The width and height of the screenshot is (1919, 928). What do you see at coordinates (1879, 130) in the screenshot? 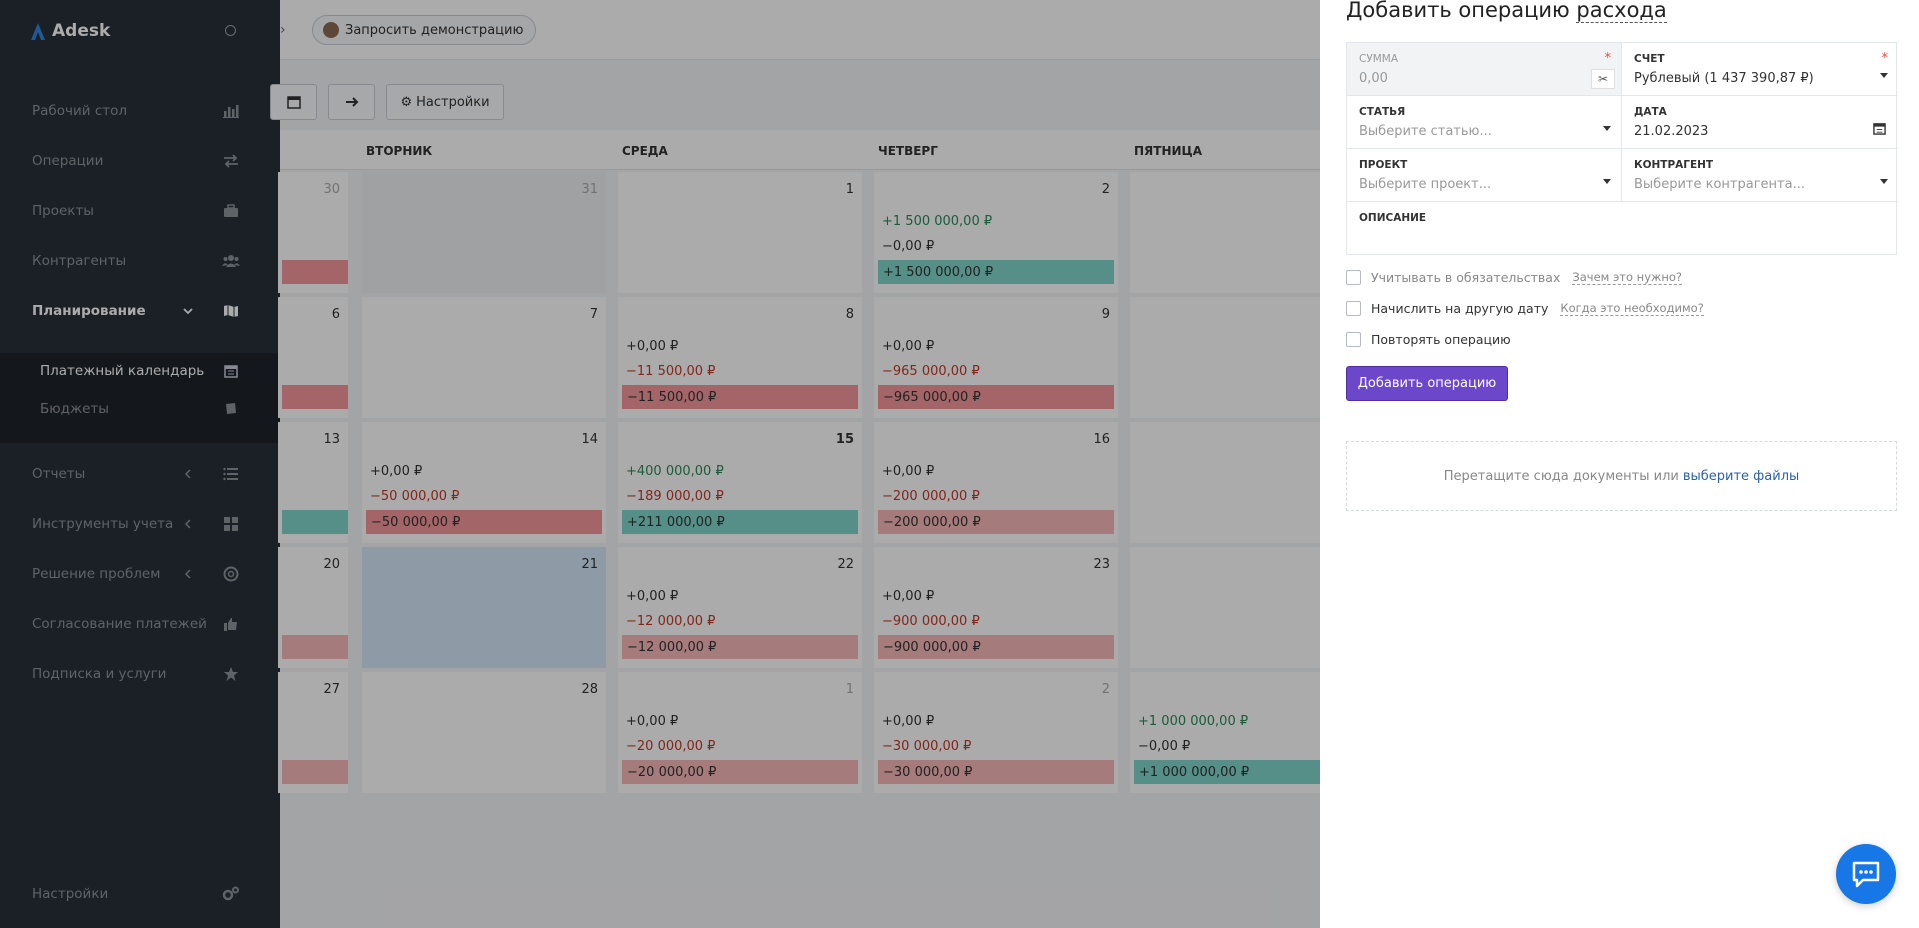
I see `calendar-icon` at bounding box center [1879, 130].